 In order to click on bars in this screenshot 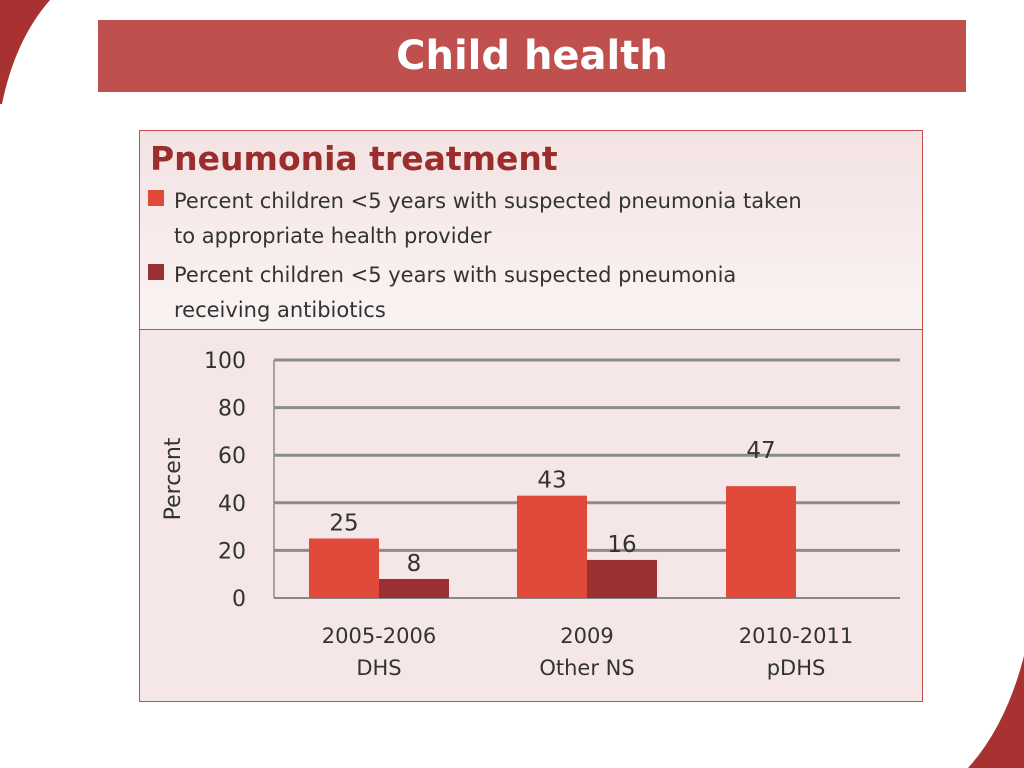, I will do `click(552, 542)`.